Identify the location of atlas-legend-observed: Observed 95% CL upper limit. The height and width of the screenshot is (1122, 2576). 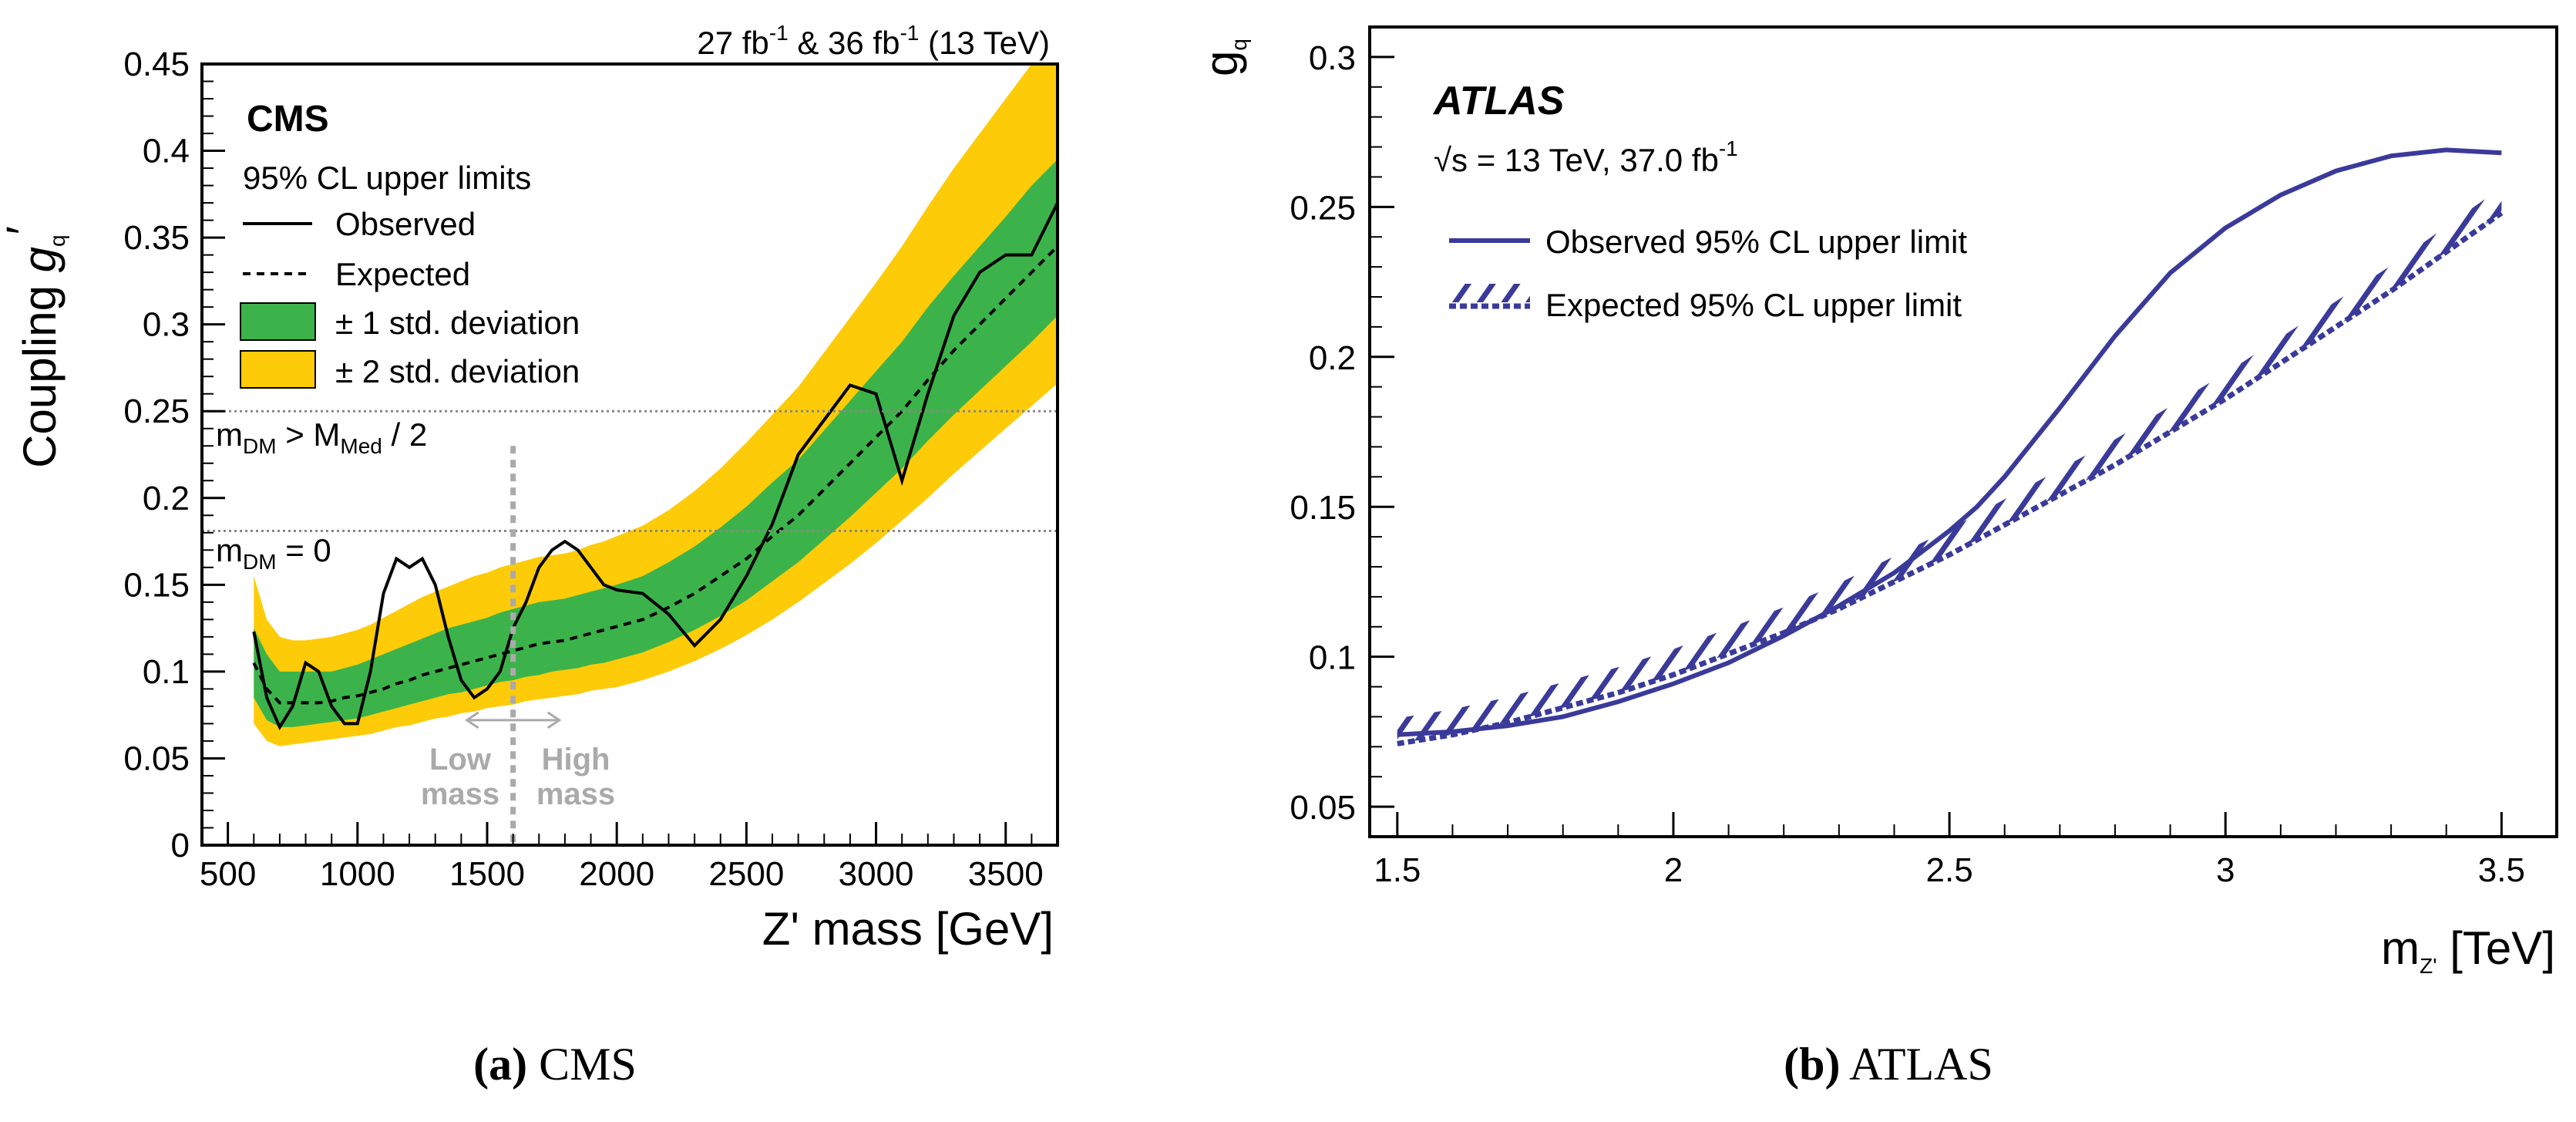
(1756, 242).